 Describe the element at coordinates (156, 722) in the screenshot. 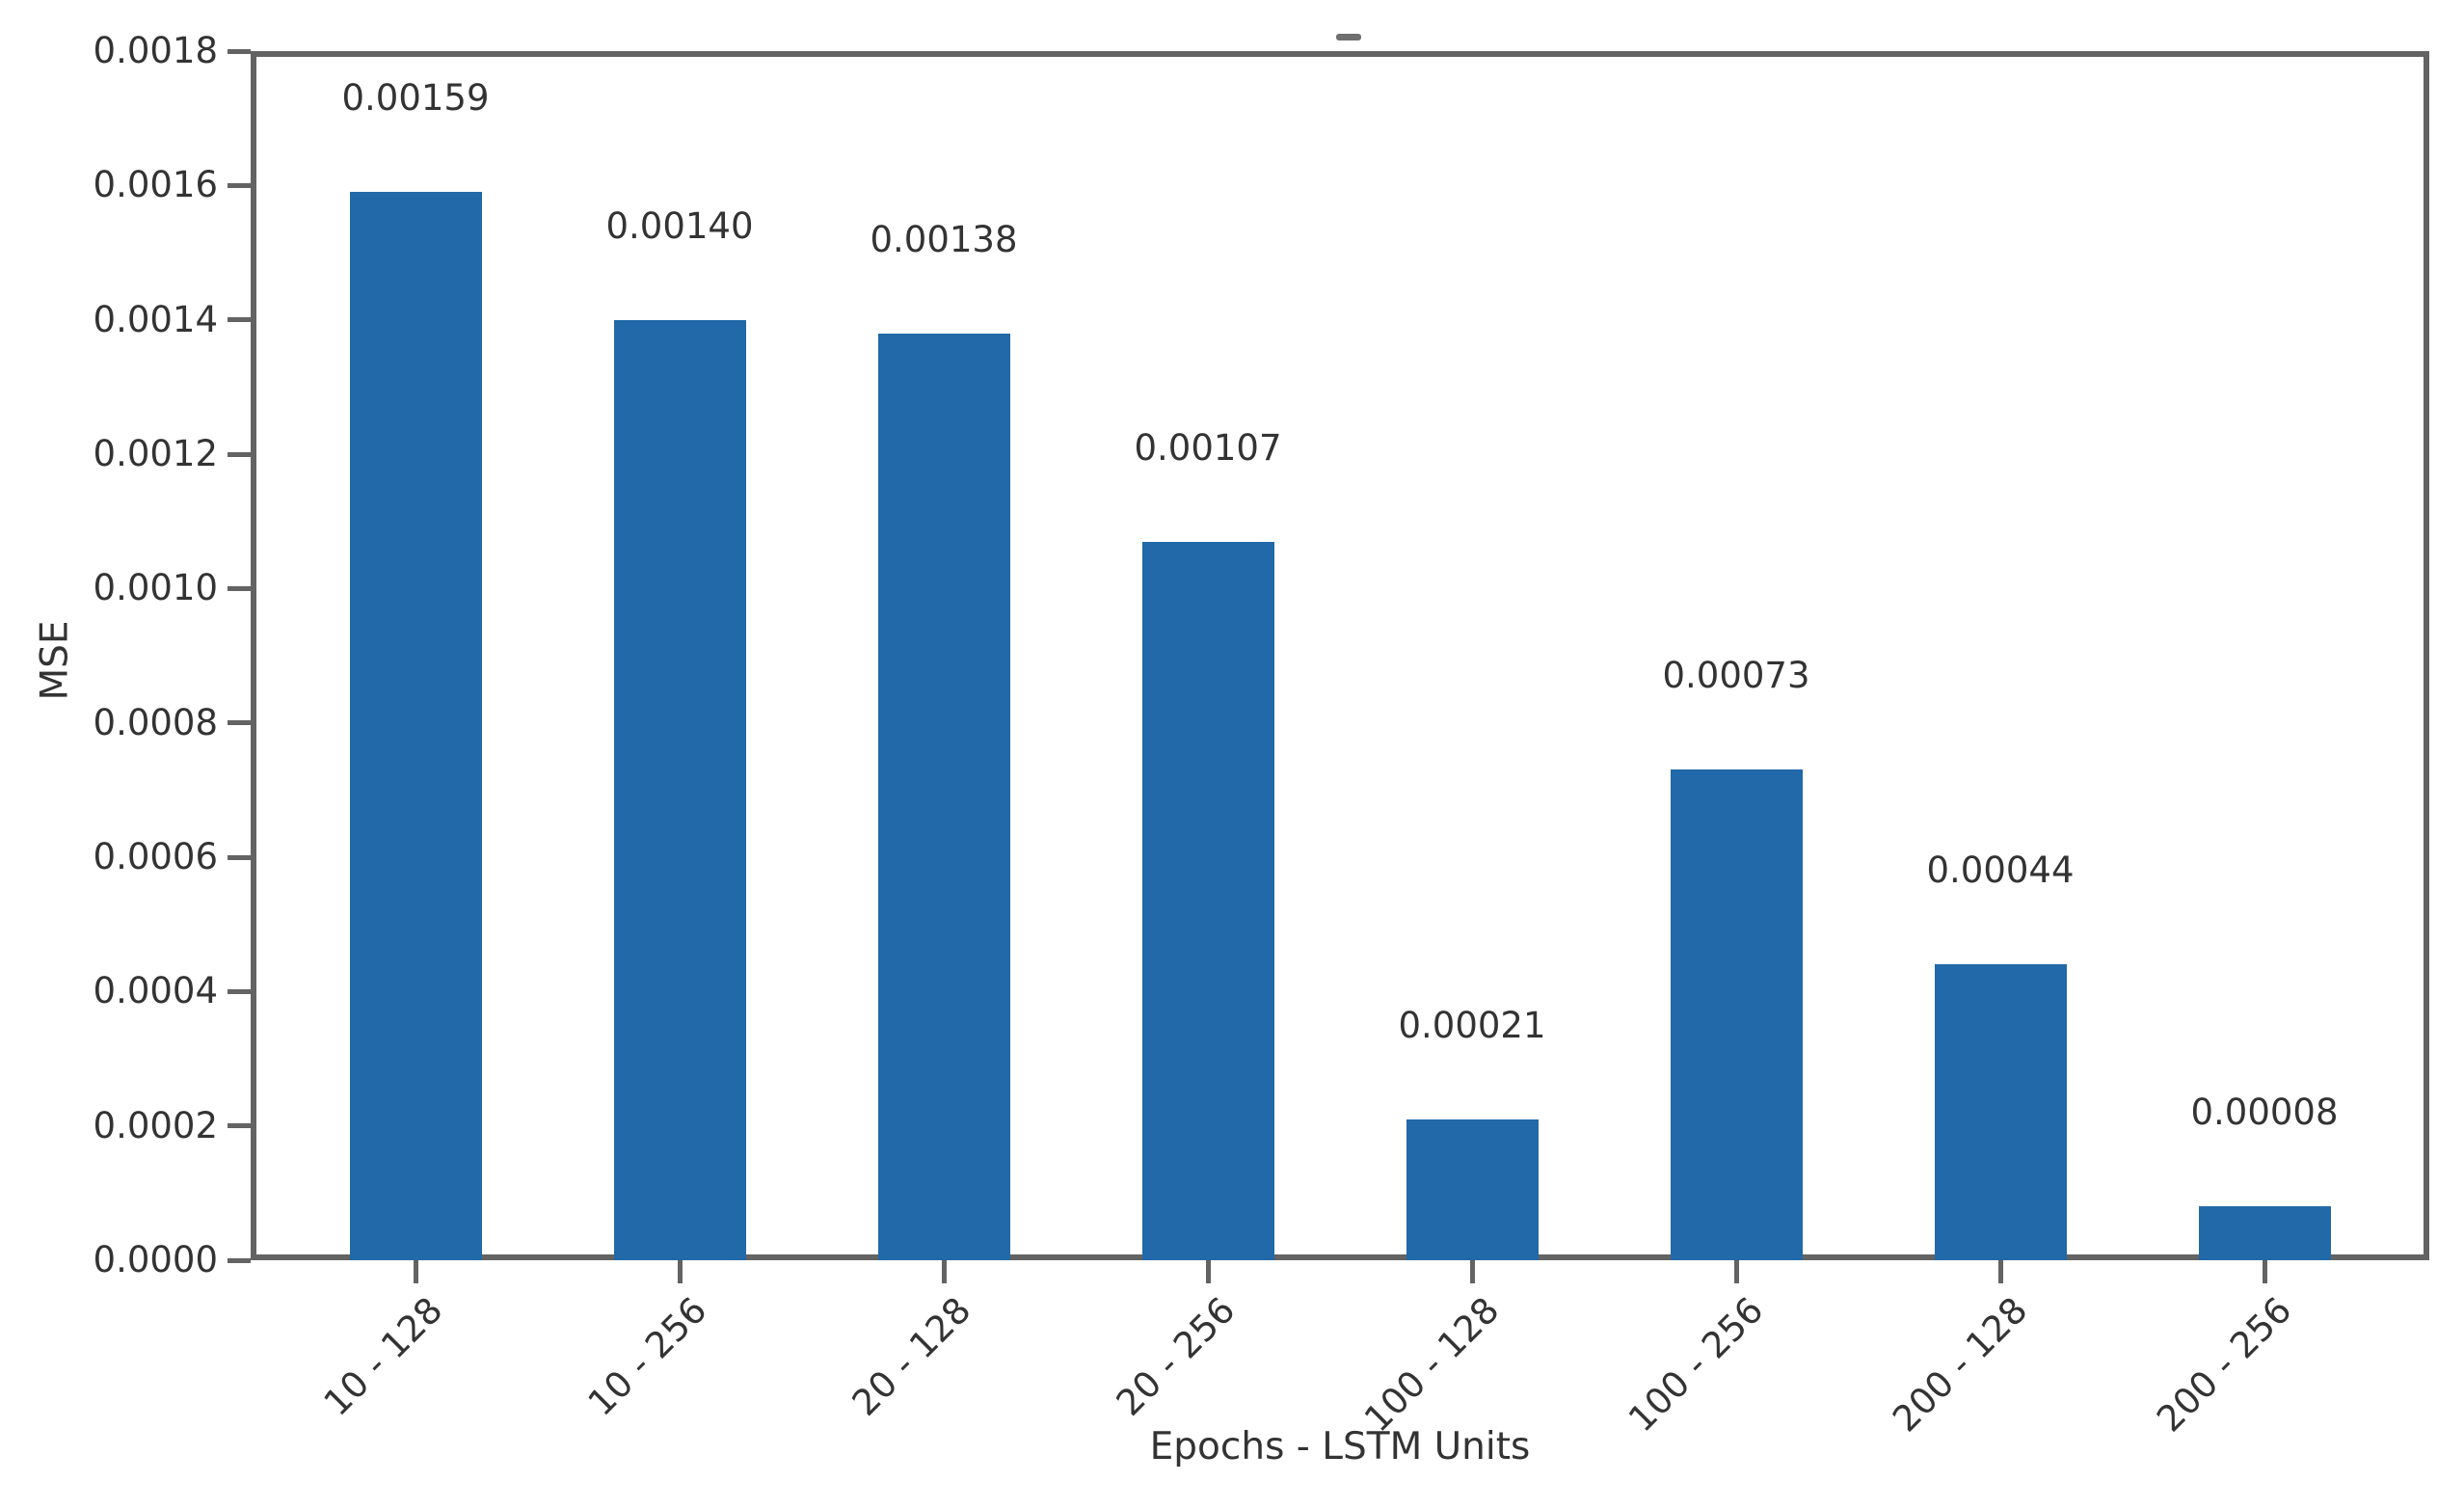

I see `y-tick-label: 0.0008` at that location.